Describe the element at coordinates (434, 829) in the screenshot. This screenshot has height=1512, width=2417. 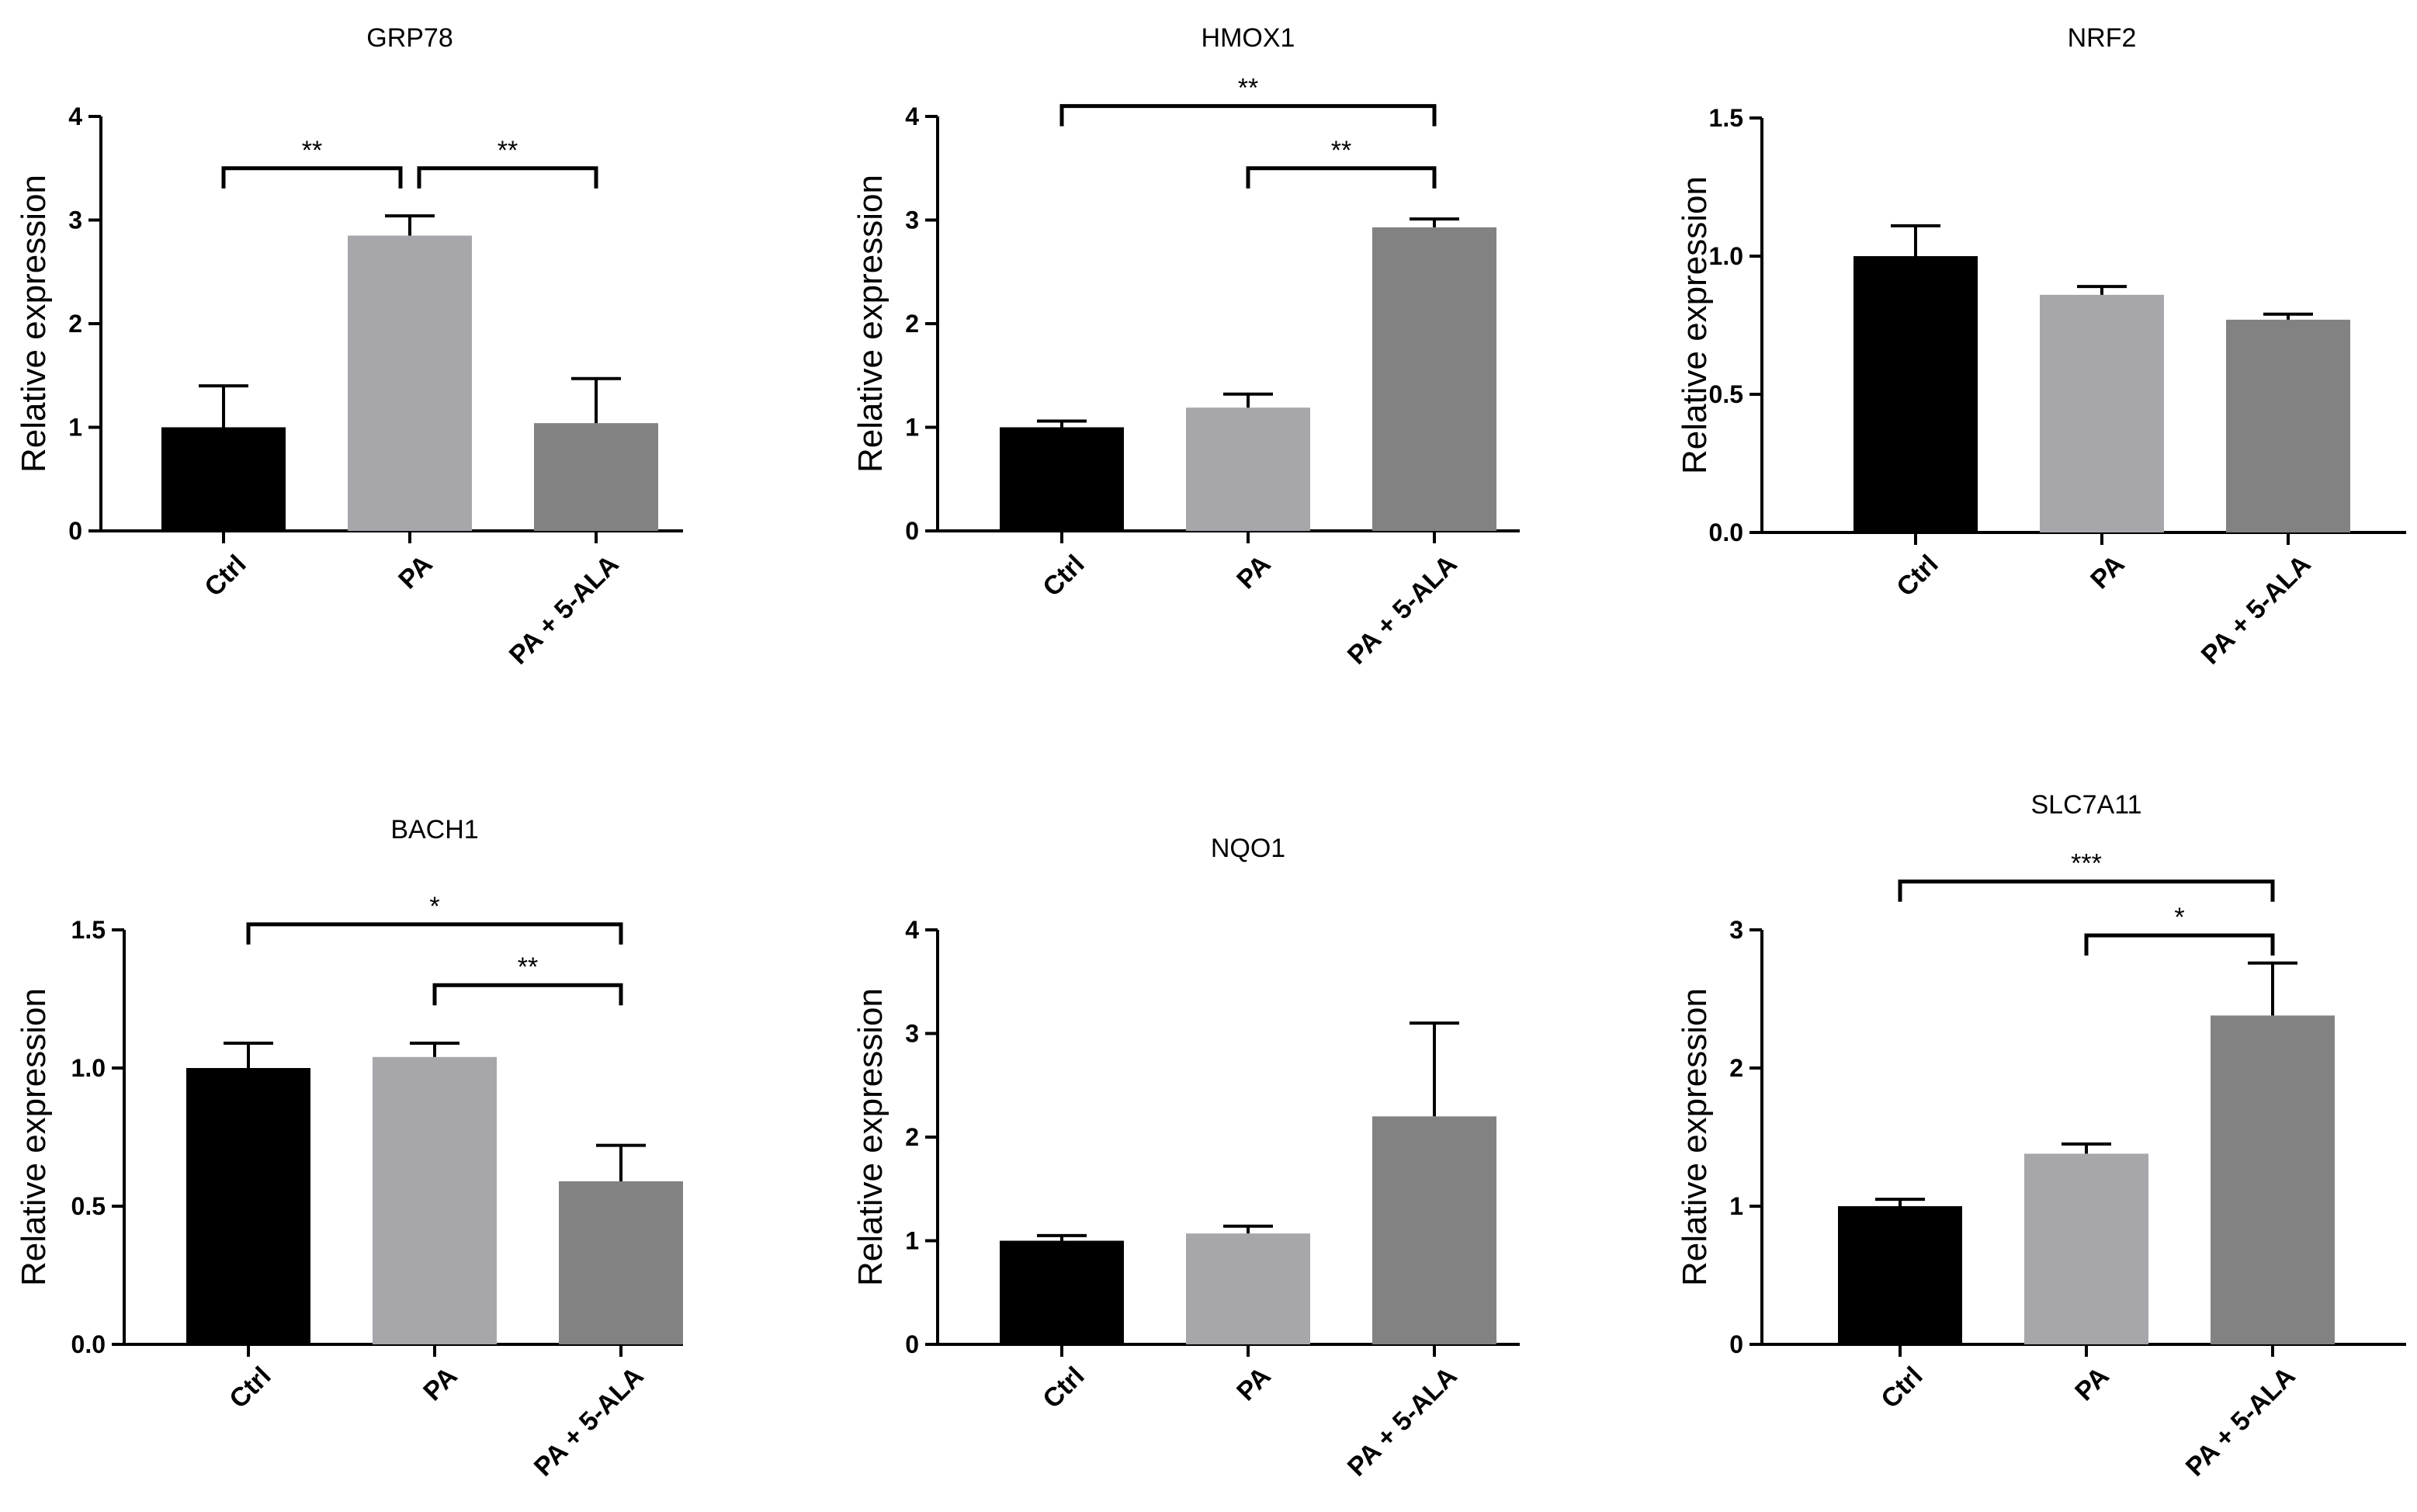
I see `chart-title: BACH1` at that location.